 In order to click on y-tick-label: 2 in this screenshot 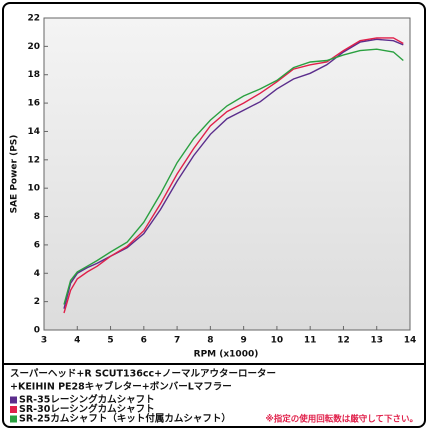, I will do `click(37, 302)`.